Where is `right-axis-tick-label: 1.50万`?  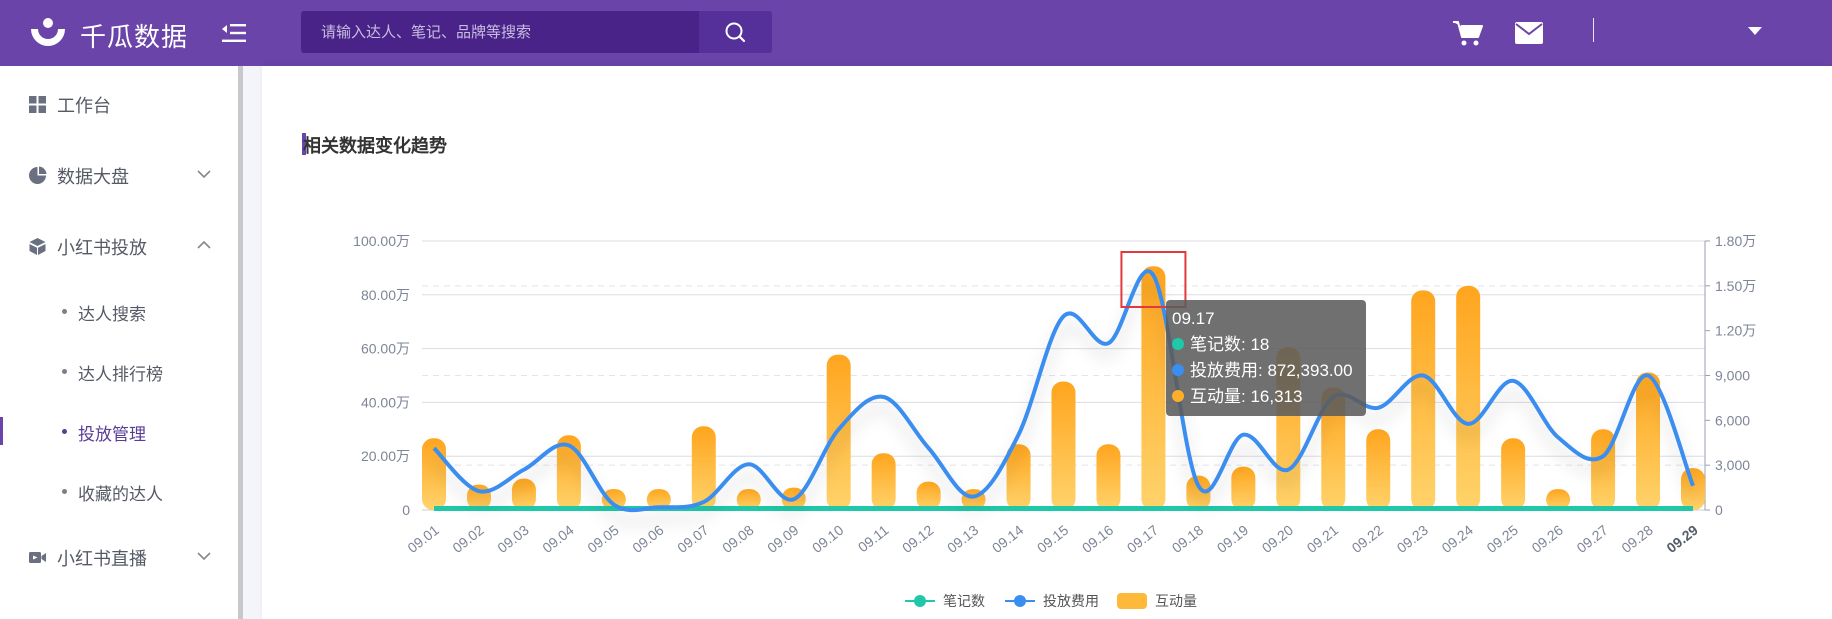
right-axis-tick-label: 1.50万 is located at coordinates (1735, 286).